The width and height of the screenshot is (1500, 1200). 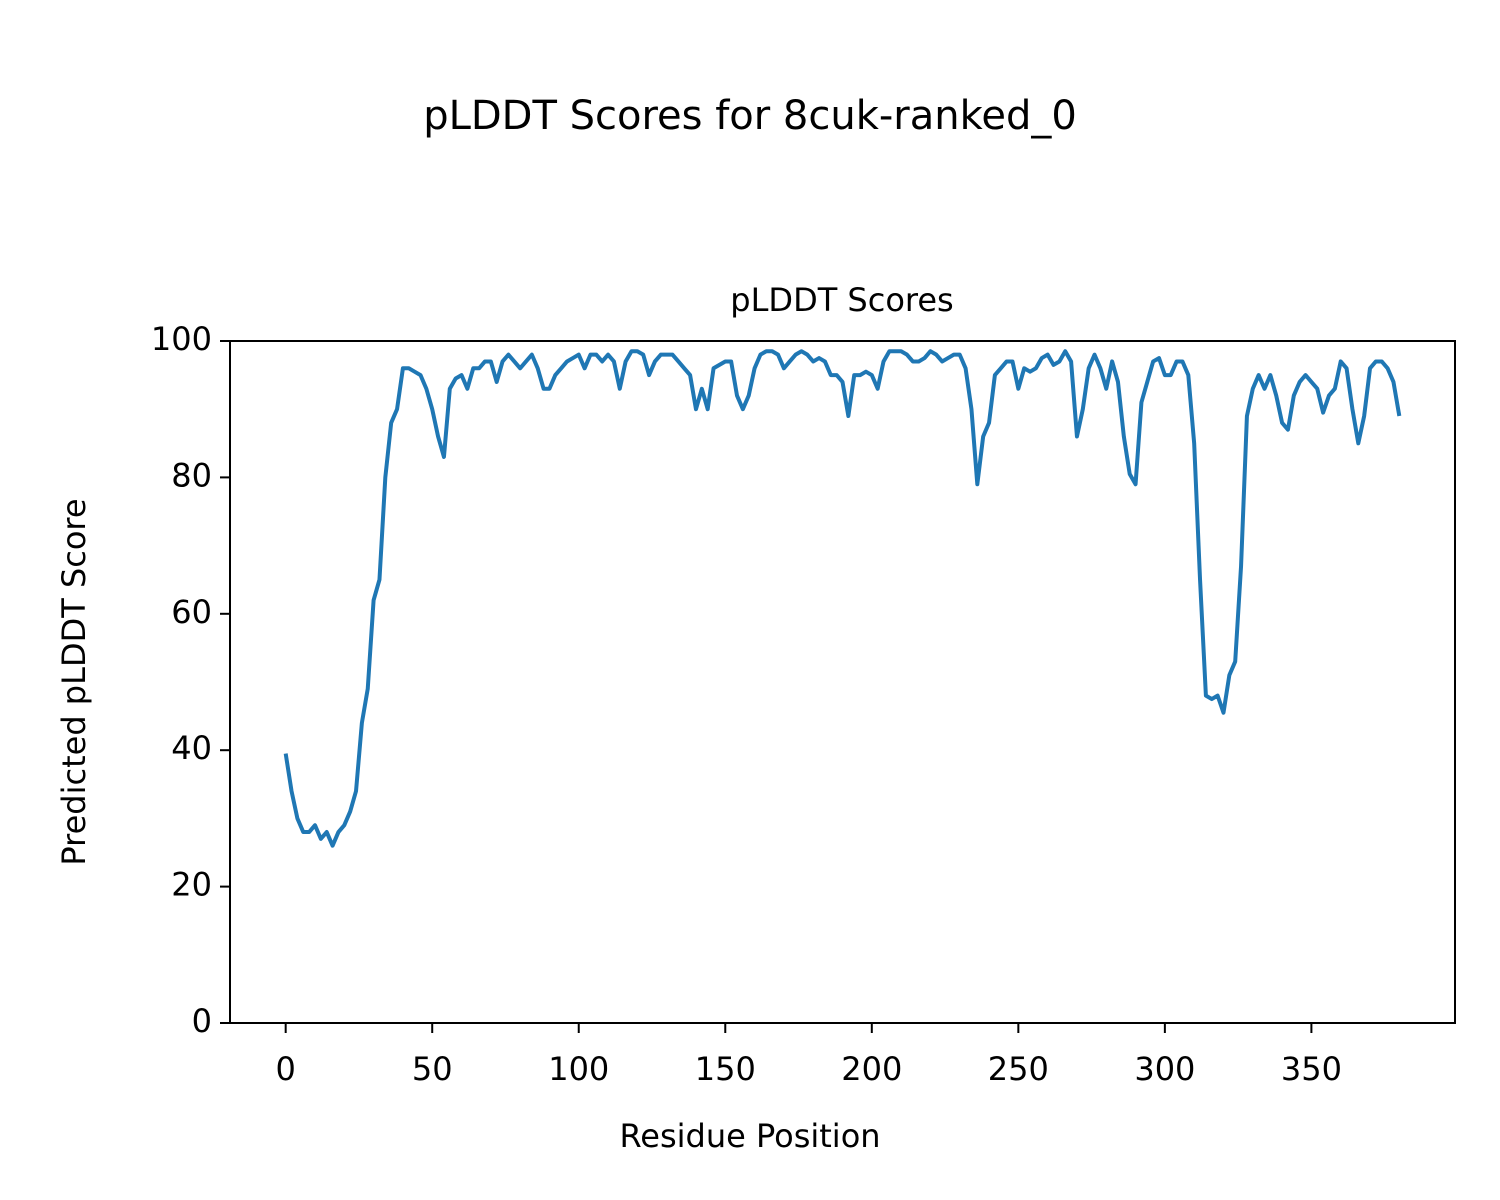 What do you see at coordinates (578, 1069) in the screenshot?
I see `x-tick-label: 100` at bounding box center [578, 1069].